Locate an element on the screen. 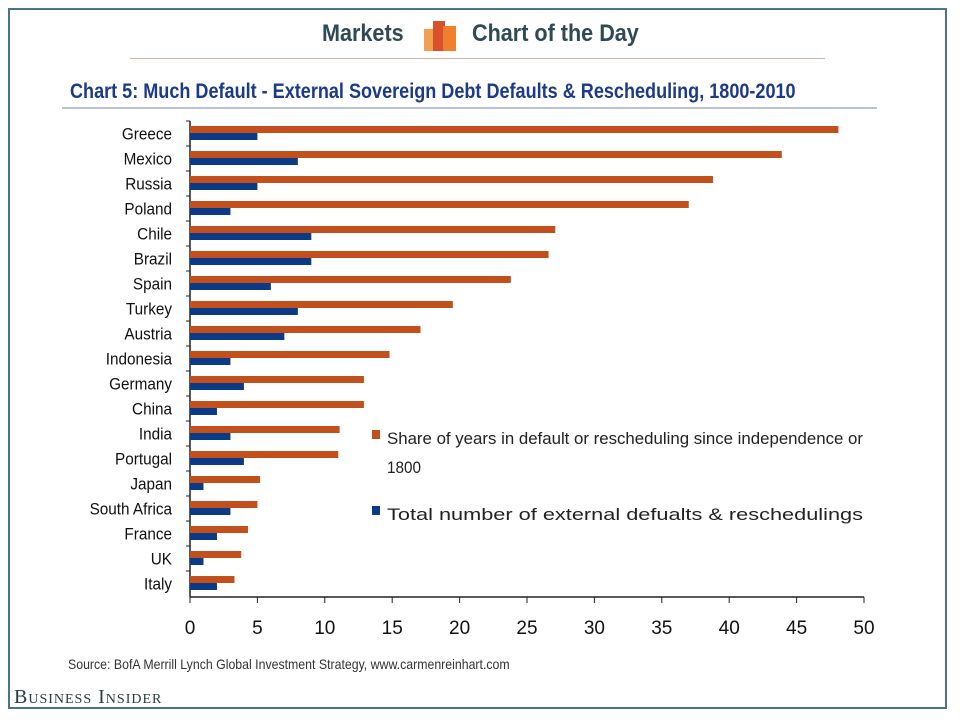 The image size is (960, 720). category-label: China is located at coordinates (152, 409).